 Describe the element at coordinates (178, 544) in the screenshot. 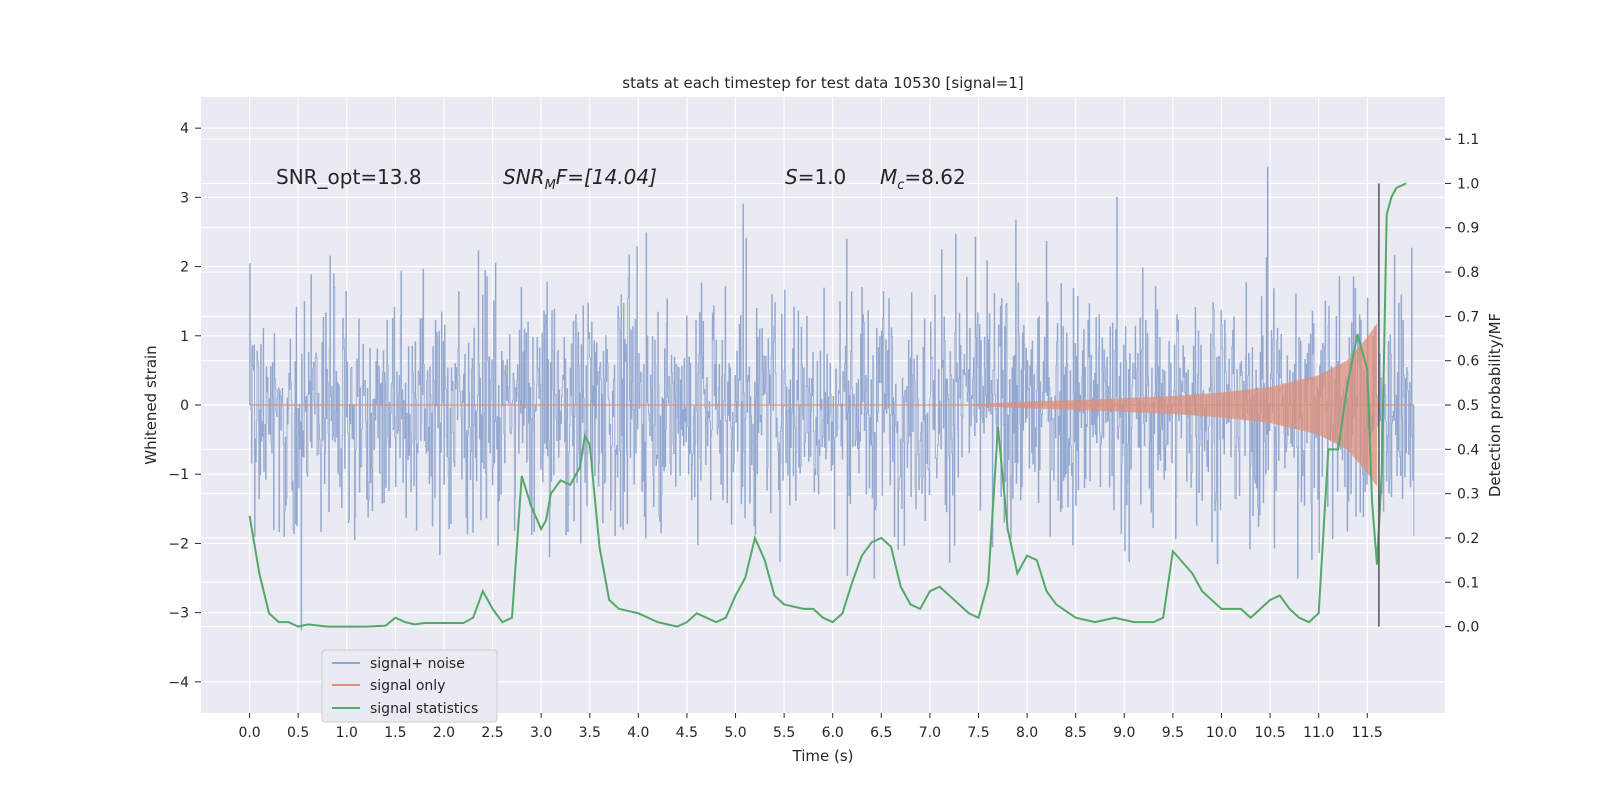

I see `y-tick-label: −2` at that location.